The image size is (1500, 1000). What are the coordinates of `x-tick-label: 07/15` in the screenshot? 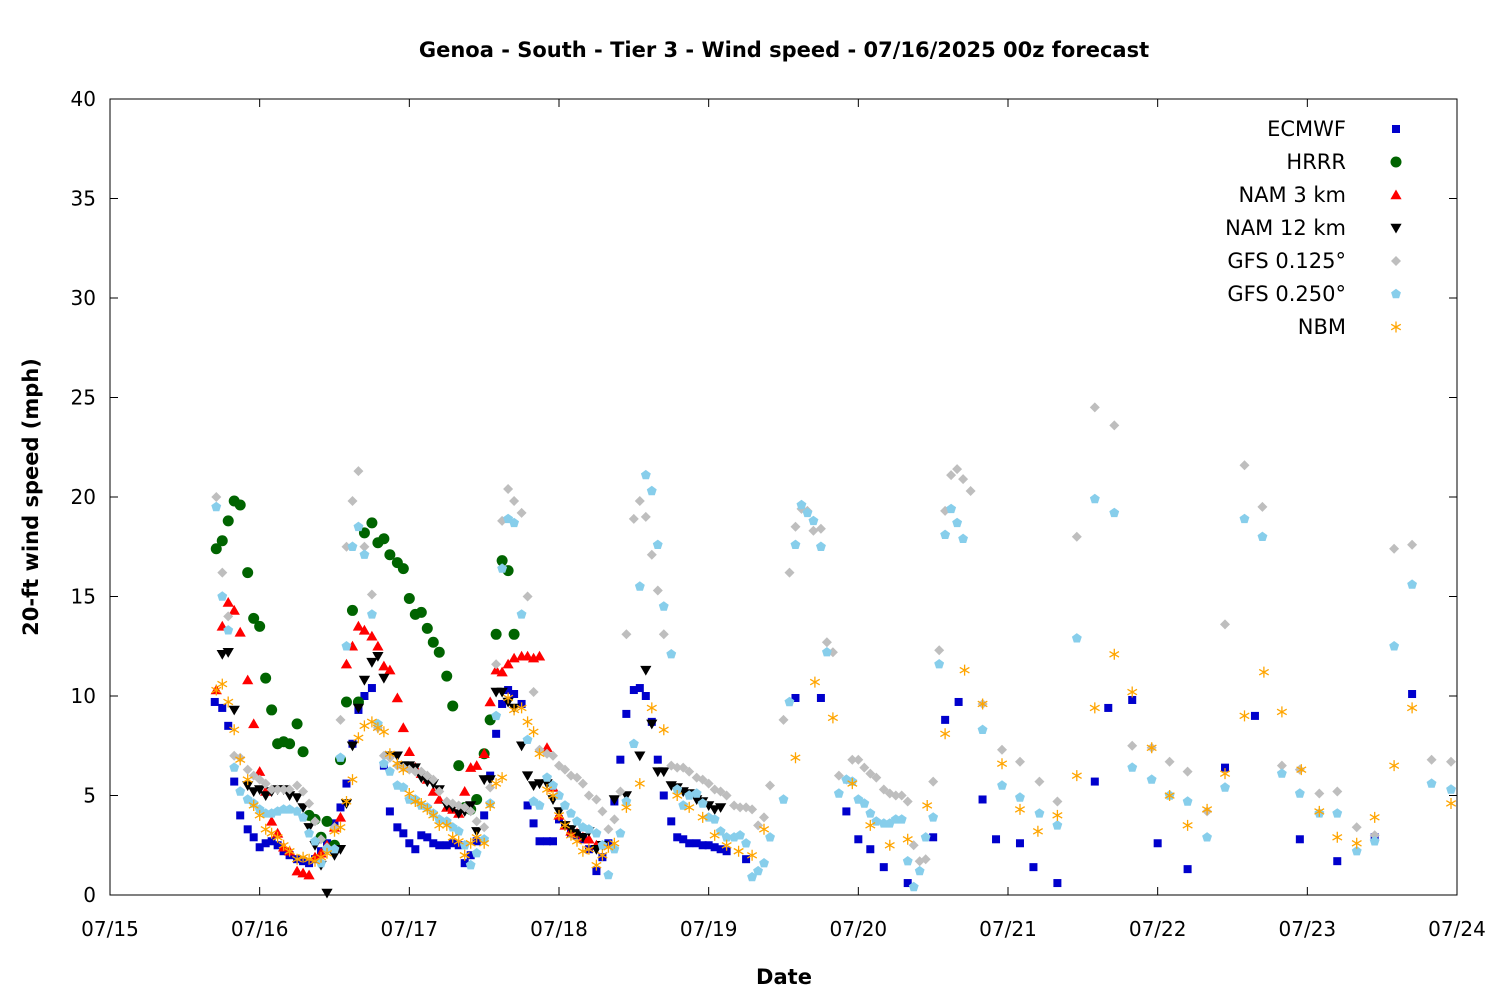 It's located at (110, 929).